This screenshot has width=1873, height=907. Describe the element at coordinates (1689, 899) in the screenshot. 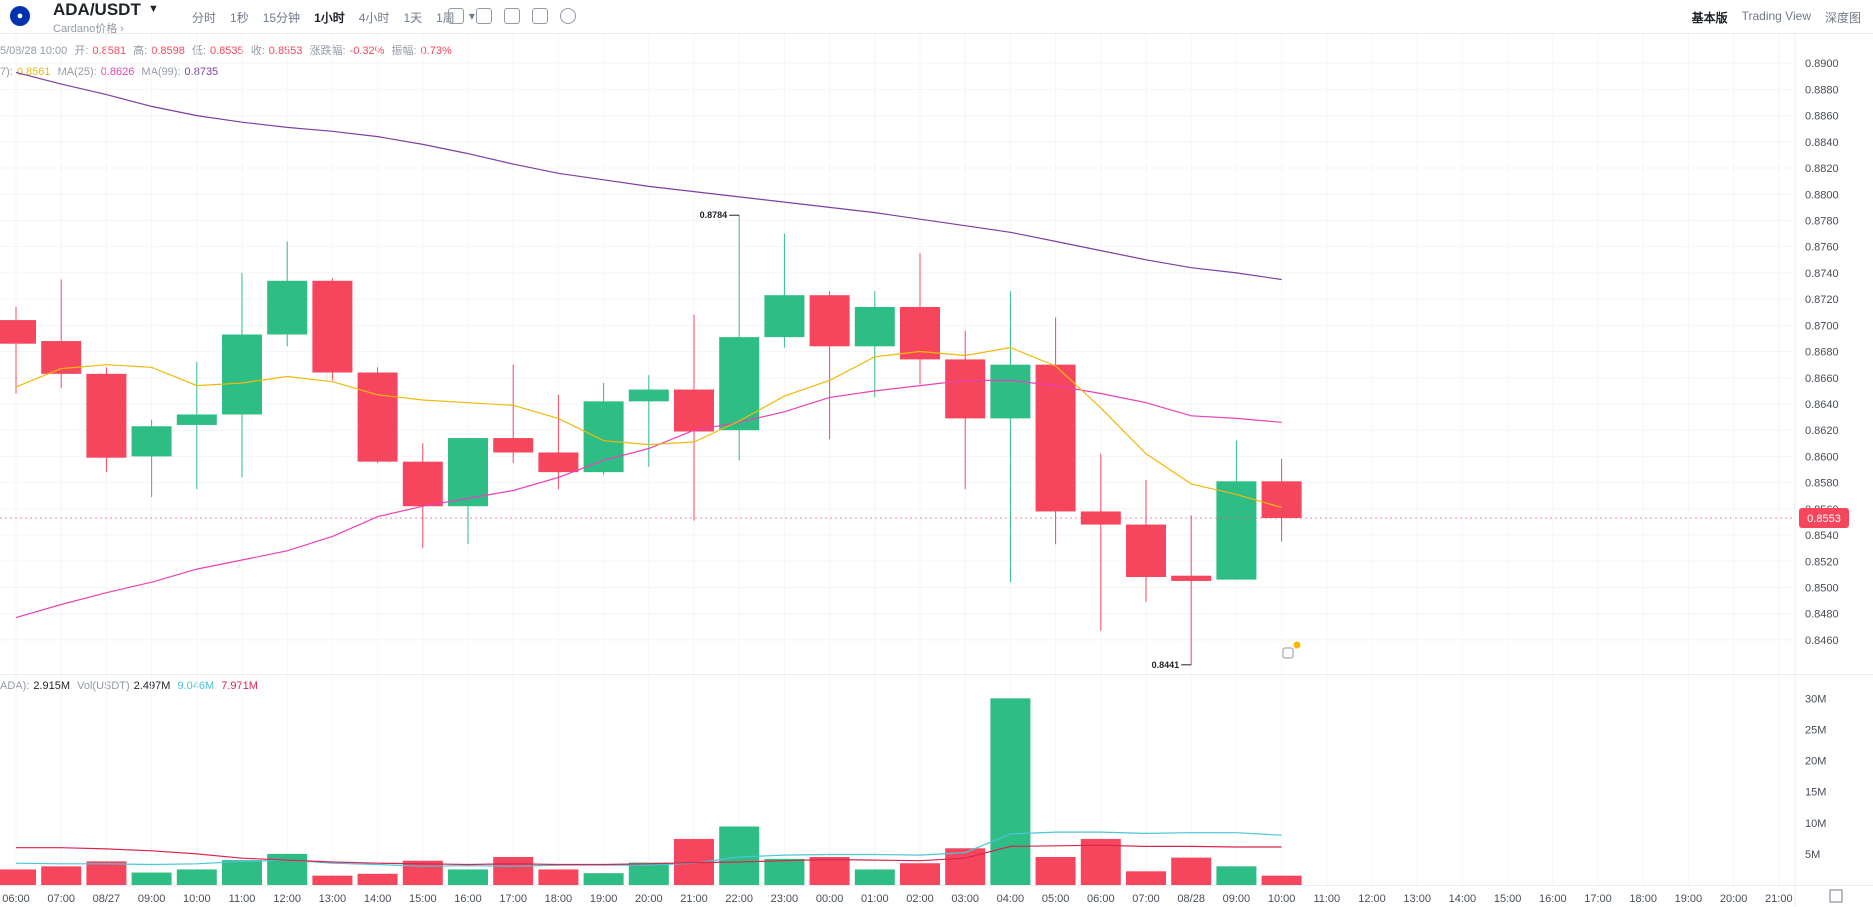

I see `time-tick-label: 19:00` at that location.